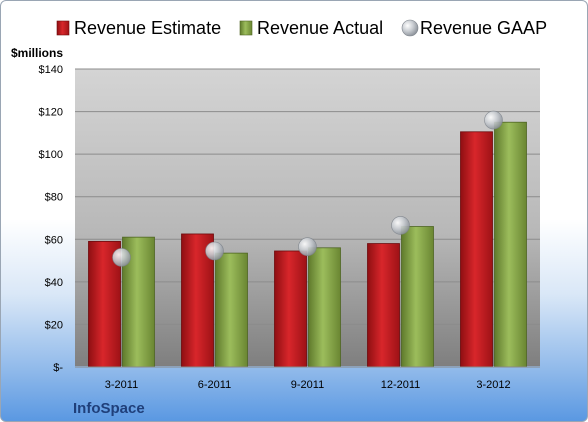 This screenshot has height=422, width=588. Describe the element at coordinates (54, 283) in the screenshot. I see `y-tick-label: $40` at that location.